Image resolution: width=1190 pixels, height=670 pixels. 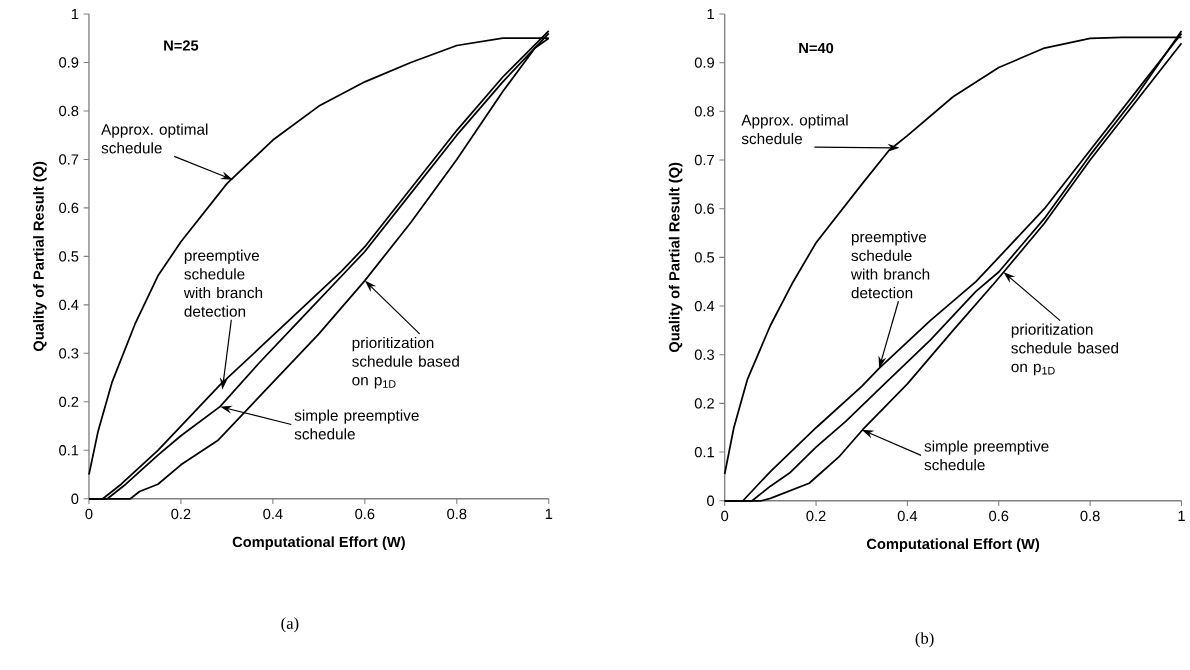 What do you see at coordinates (290, 625) in the screenshot?
I see `text: (a)` at bounding box center [290, 625].